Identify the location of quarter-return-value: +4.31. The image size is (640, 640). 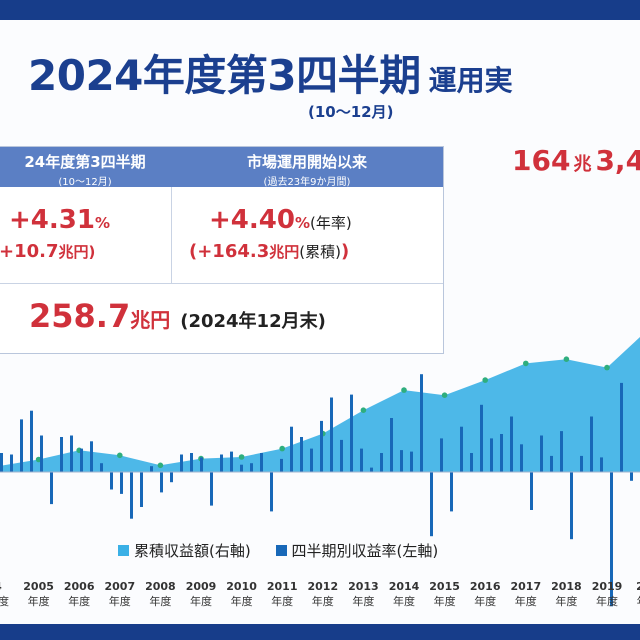
(52, 220).